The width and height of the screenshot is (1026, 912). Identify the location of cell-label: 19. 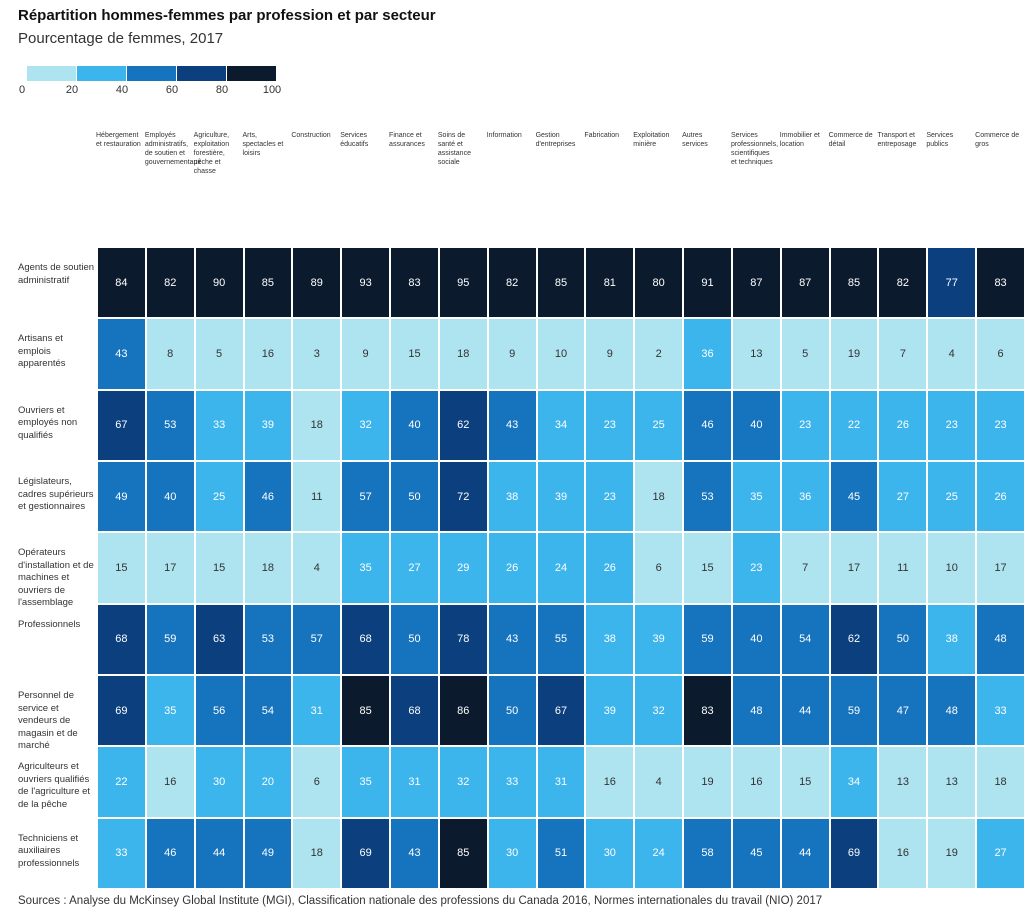
(951, 853).